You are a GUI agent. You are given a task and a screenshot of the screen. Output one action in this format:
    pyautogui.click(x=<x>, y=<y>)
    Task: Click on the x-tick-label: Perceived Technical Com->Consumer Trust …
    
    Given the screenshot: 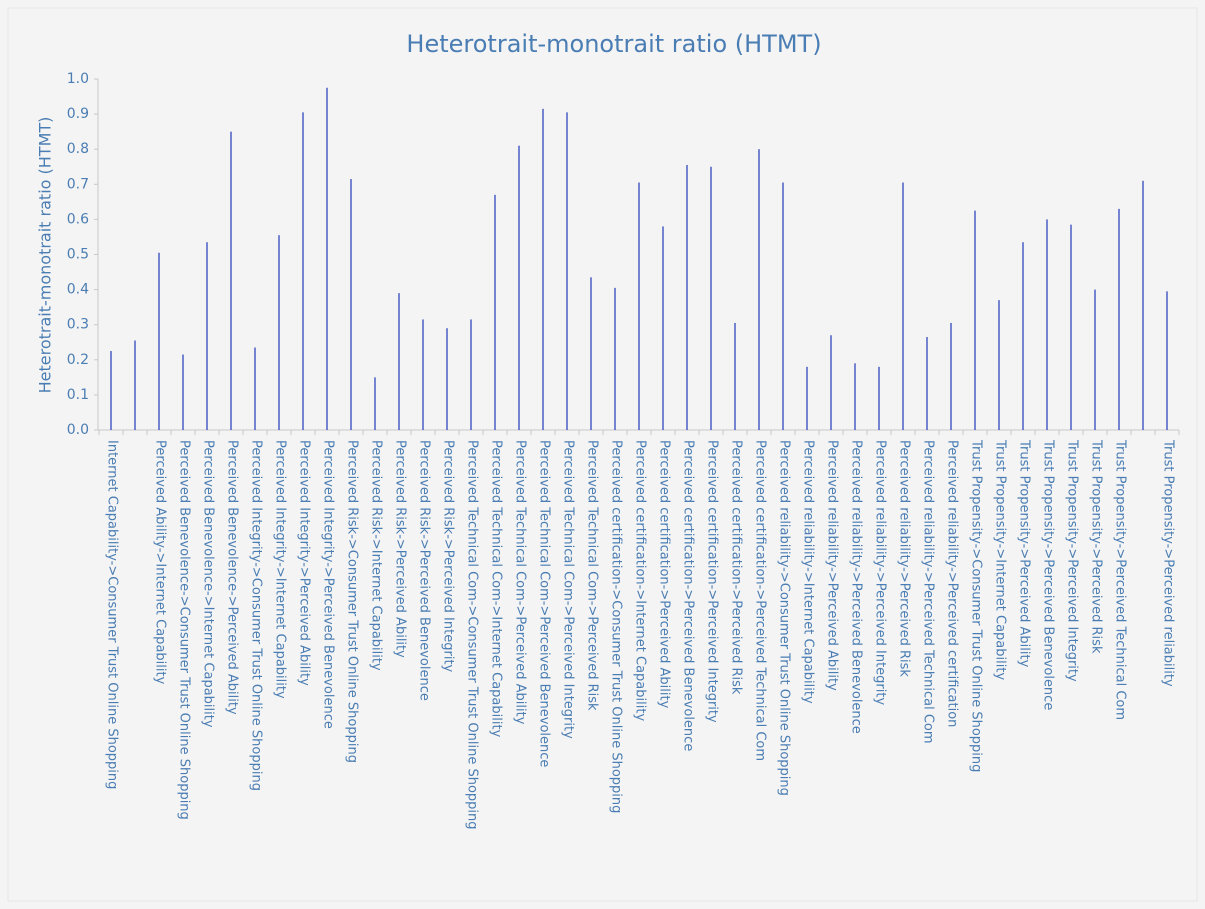 What is the action you would take?
    pyautogui.click(x=472, y=635)
    